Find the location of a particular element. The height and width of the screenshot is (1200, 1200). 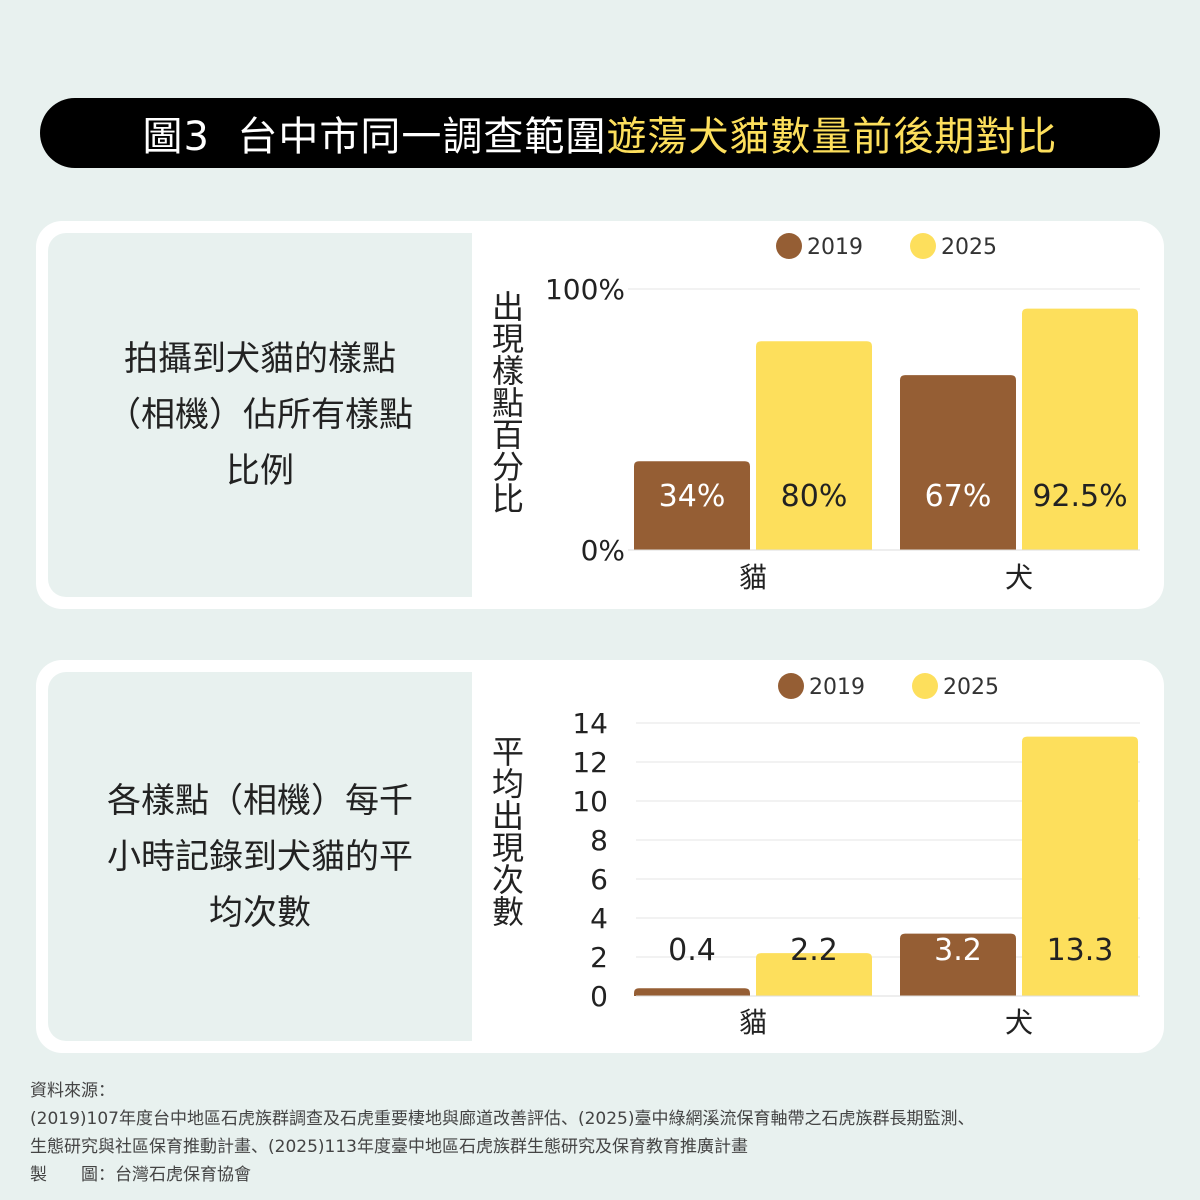

y-axis-title: 出現樣點百分比 is located at coordinates (506, 402).